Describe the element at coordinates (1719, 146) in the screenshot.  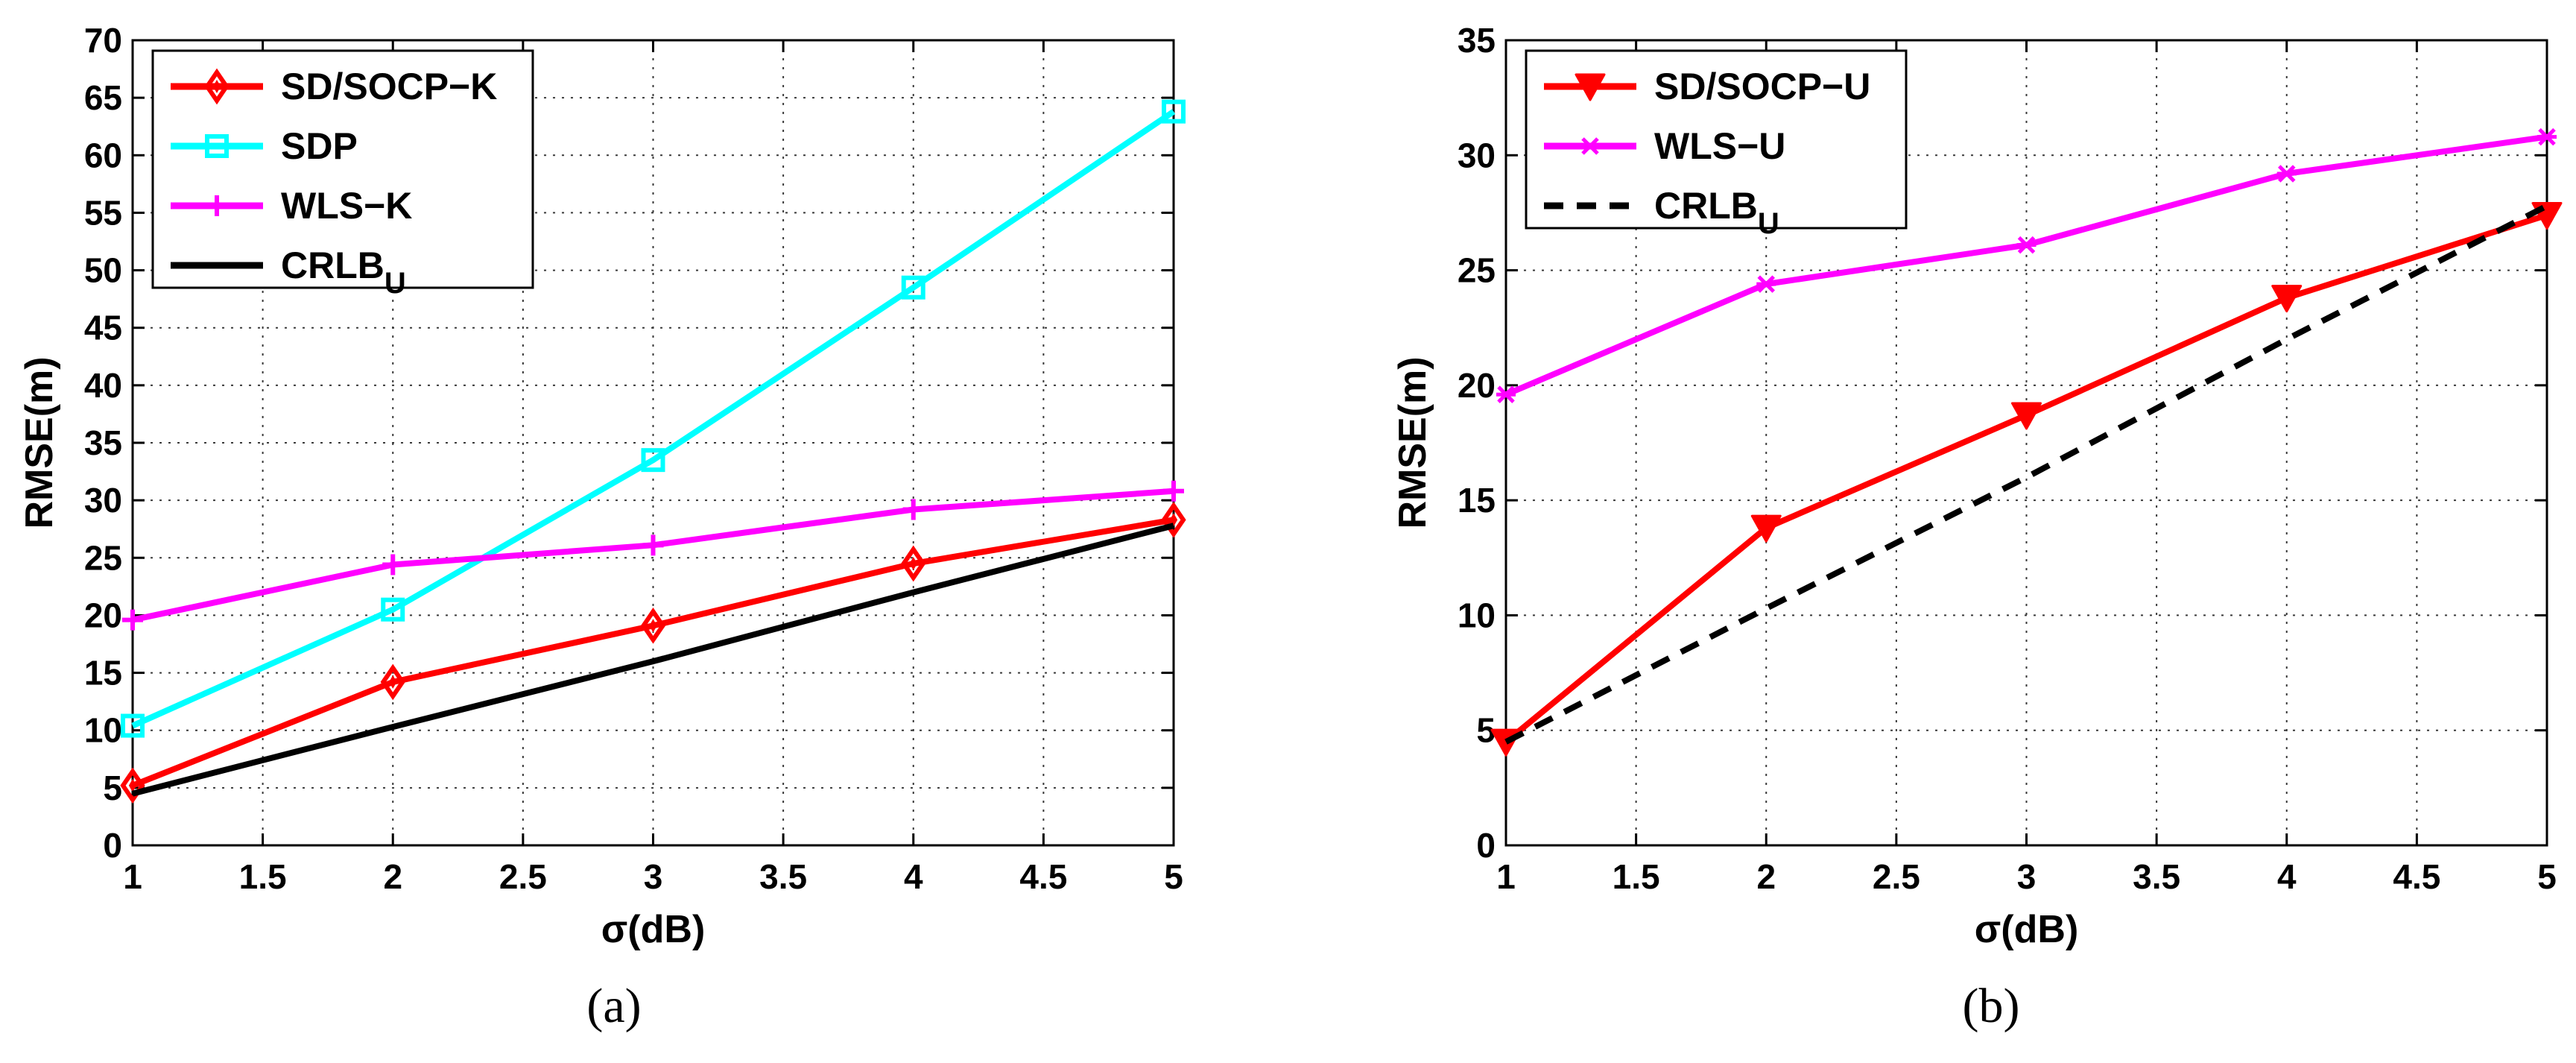
I see `legend-label: WLS−U` at that location.